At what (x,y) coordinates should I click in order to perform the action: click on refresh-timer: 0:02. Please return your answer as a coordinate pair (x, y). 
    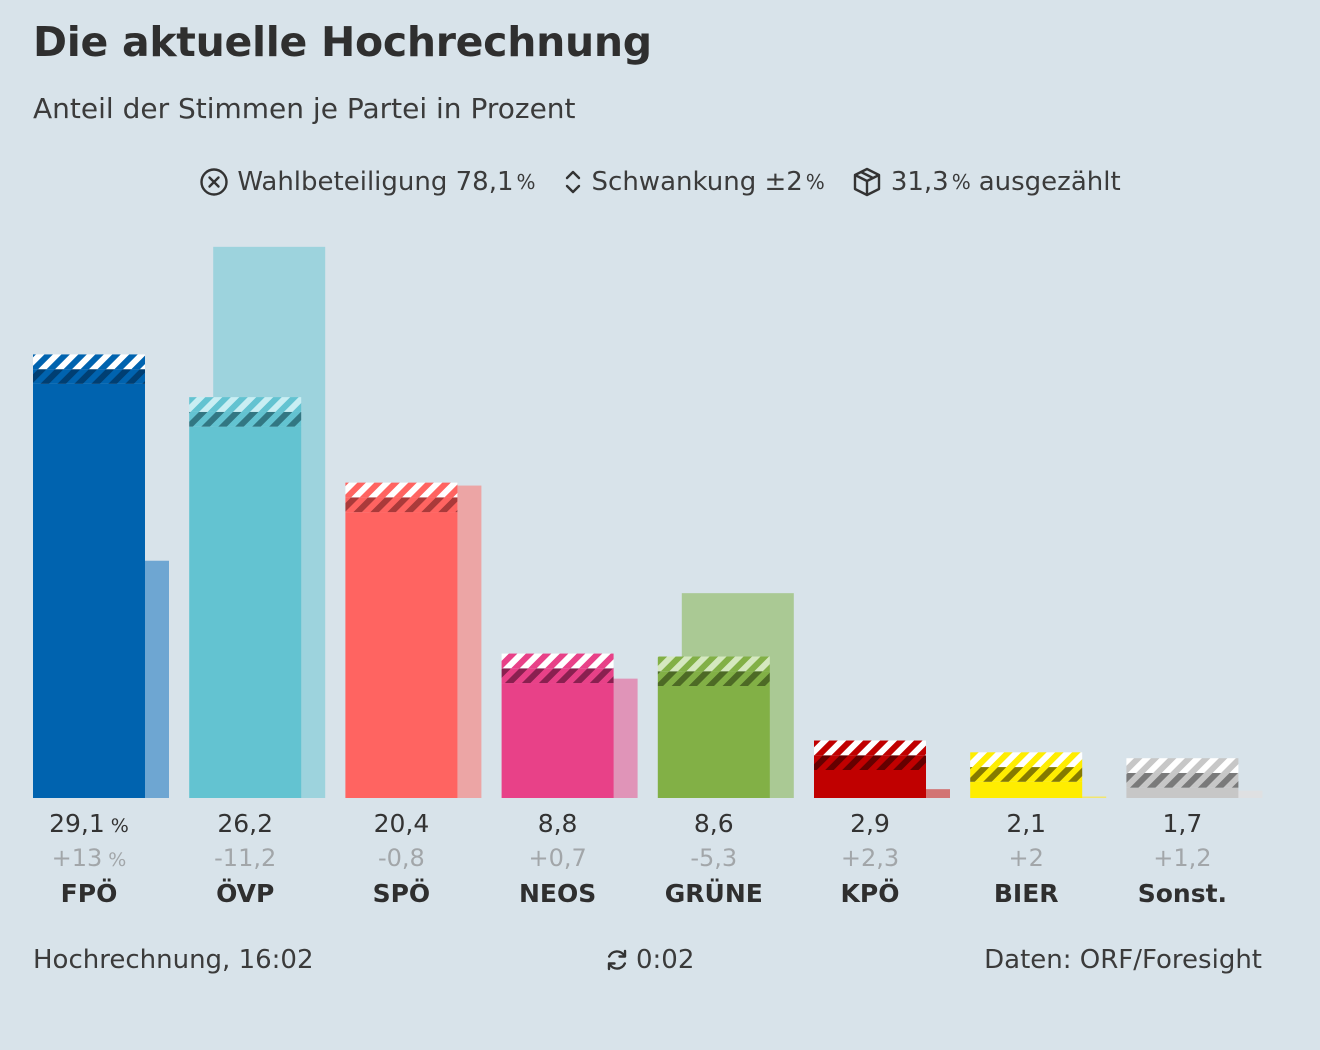
    Looking at the image, I should click on (649, 960).